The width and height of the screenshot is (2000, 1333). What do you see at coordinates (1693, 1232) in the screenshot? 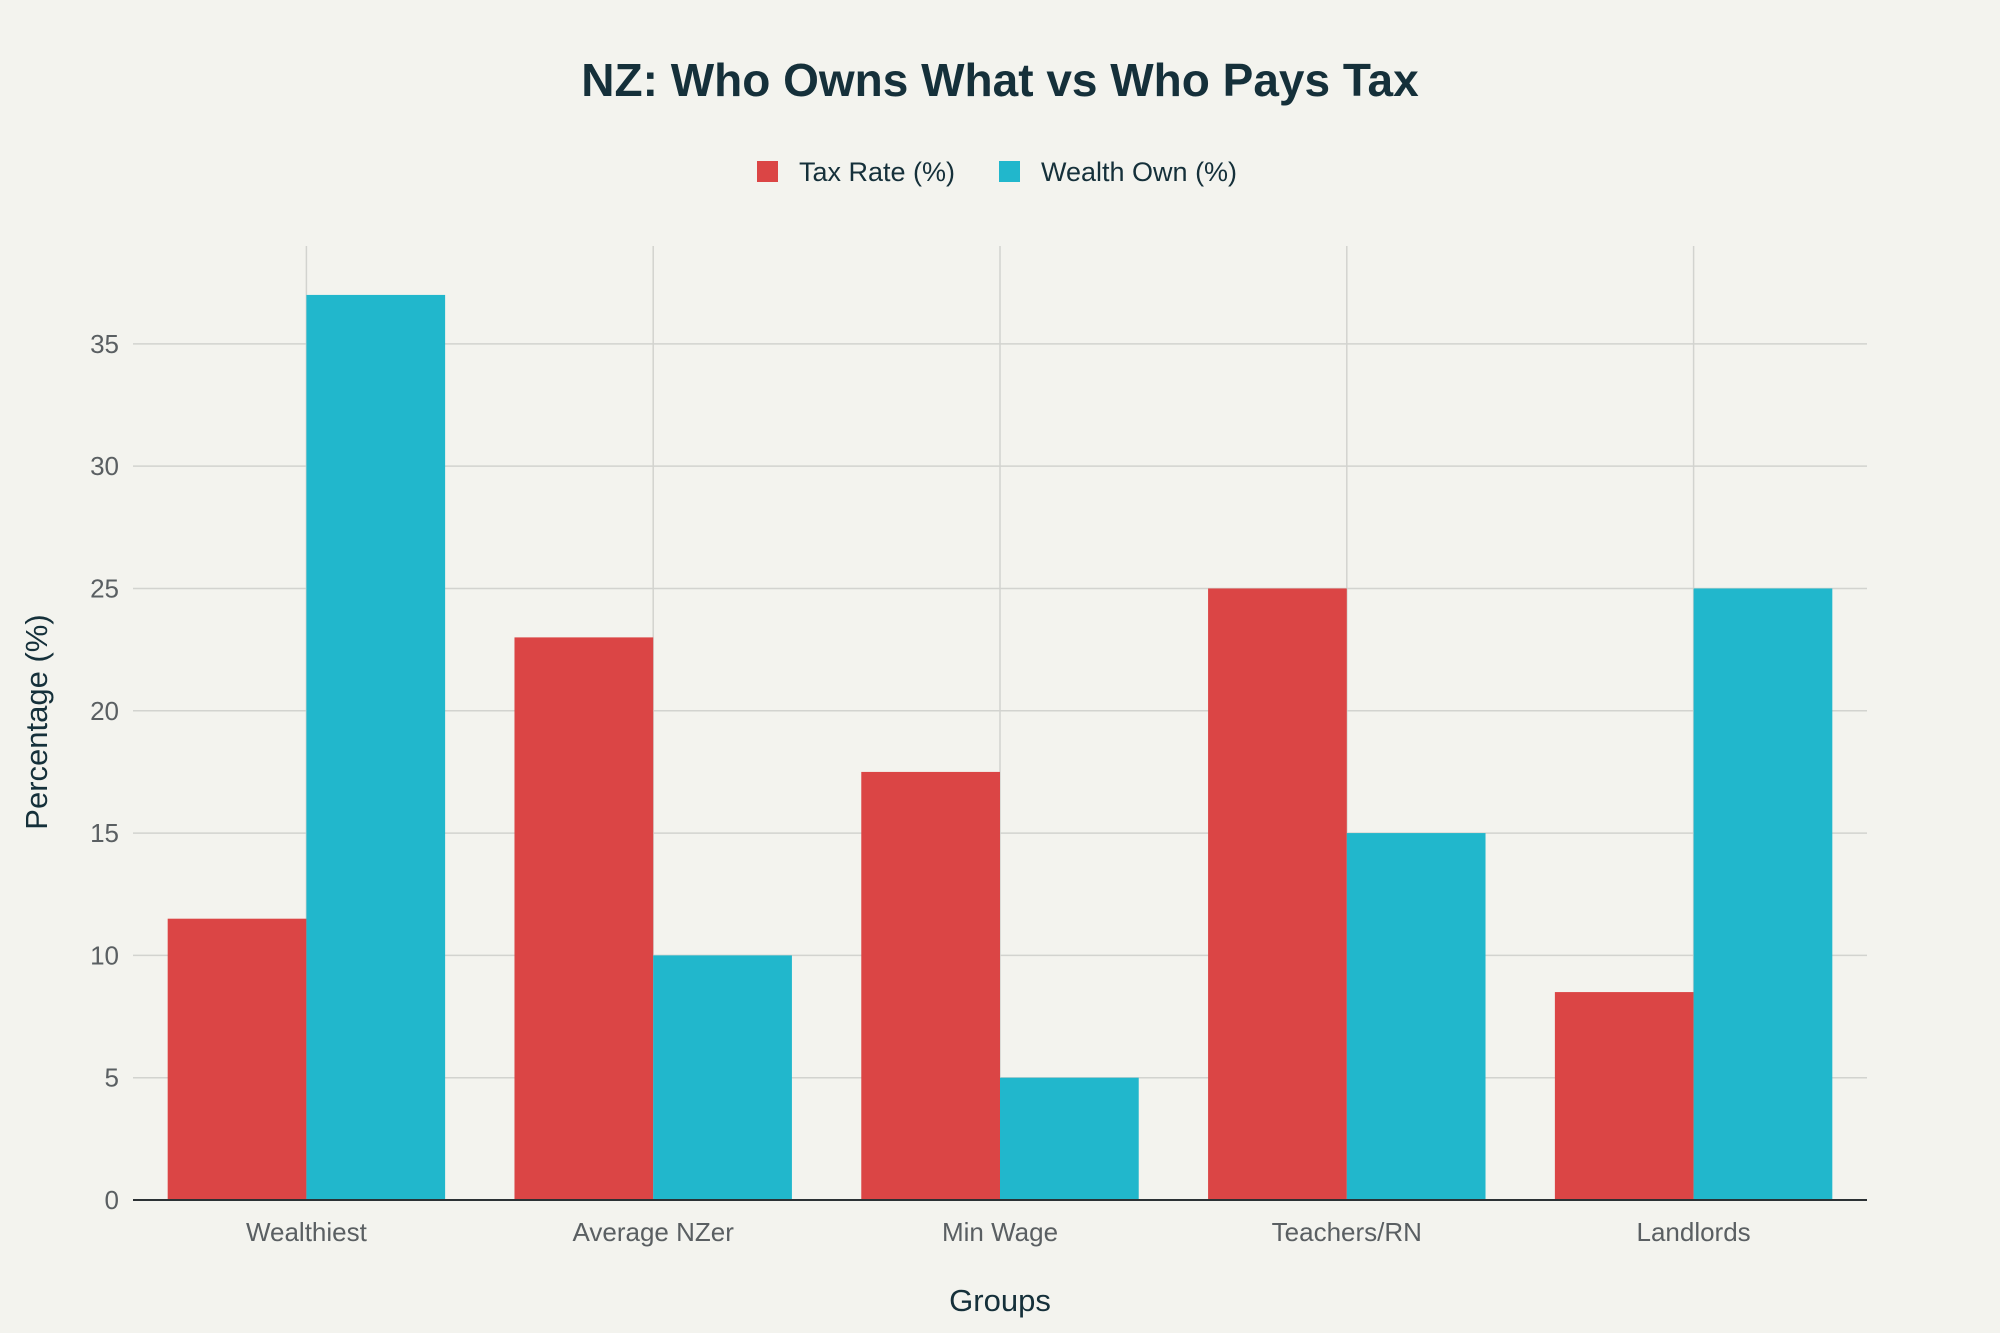
I see `x-tick-label: Landlords` at bounding box center [1693, 1232].